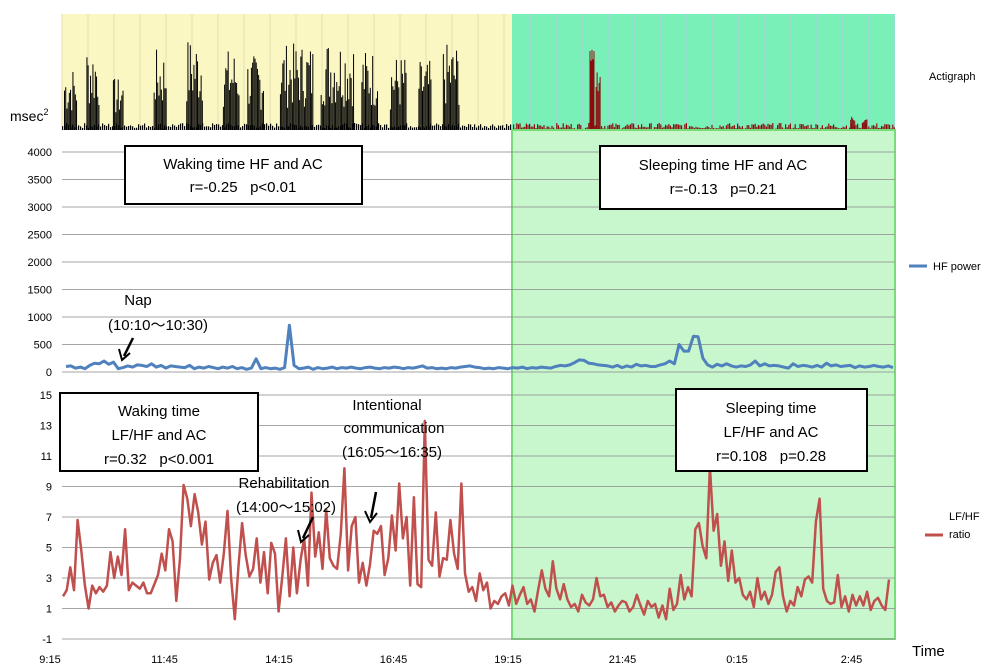 This screenshot has height=665, width=1008. What do you see at coordinates (243, 187) in the screenshot?
I see `hf-waking-box-line-2: r=-0.25 p<0.01` at bounding box center [243, 187].